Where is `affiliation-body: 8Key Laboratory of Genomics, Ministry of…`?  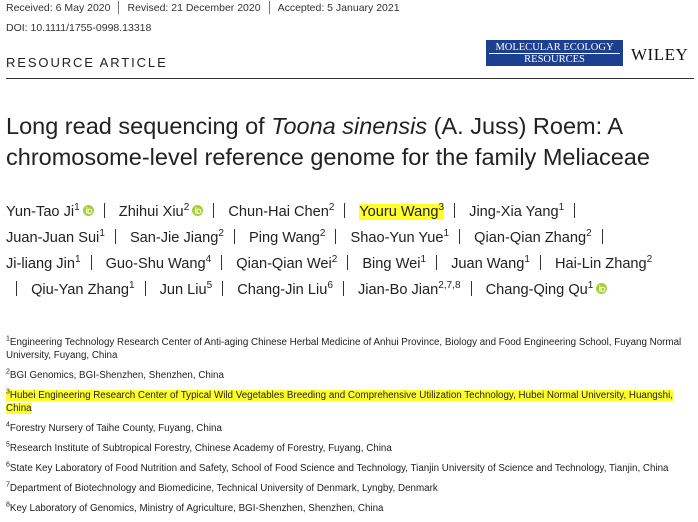 affiliation-body: 8Key Laboratory of Genomics, Ministry of… is located at coordinates (195, 507).